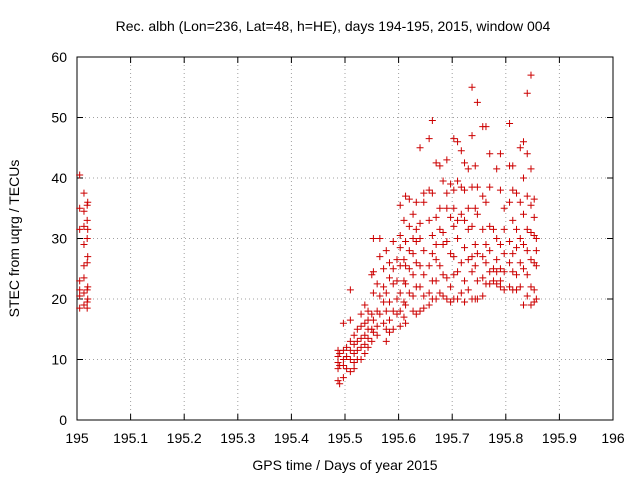  I want to click on x-tick-label: 195.7, so click(452, 438).